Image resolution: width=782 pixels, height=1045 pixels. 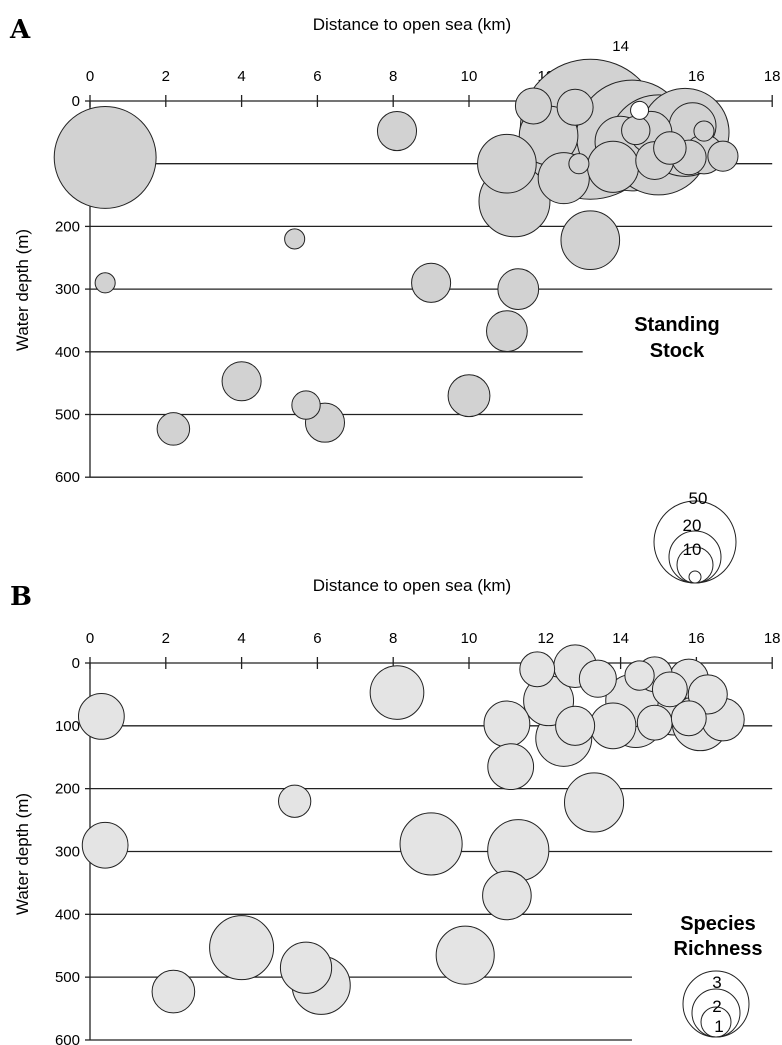 I want to click on y-tick-label: 100, so click(x=67, y=726).